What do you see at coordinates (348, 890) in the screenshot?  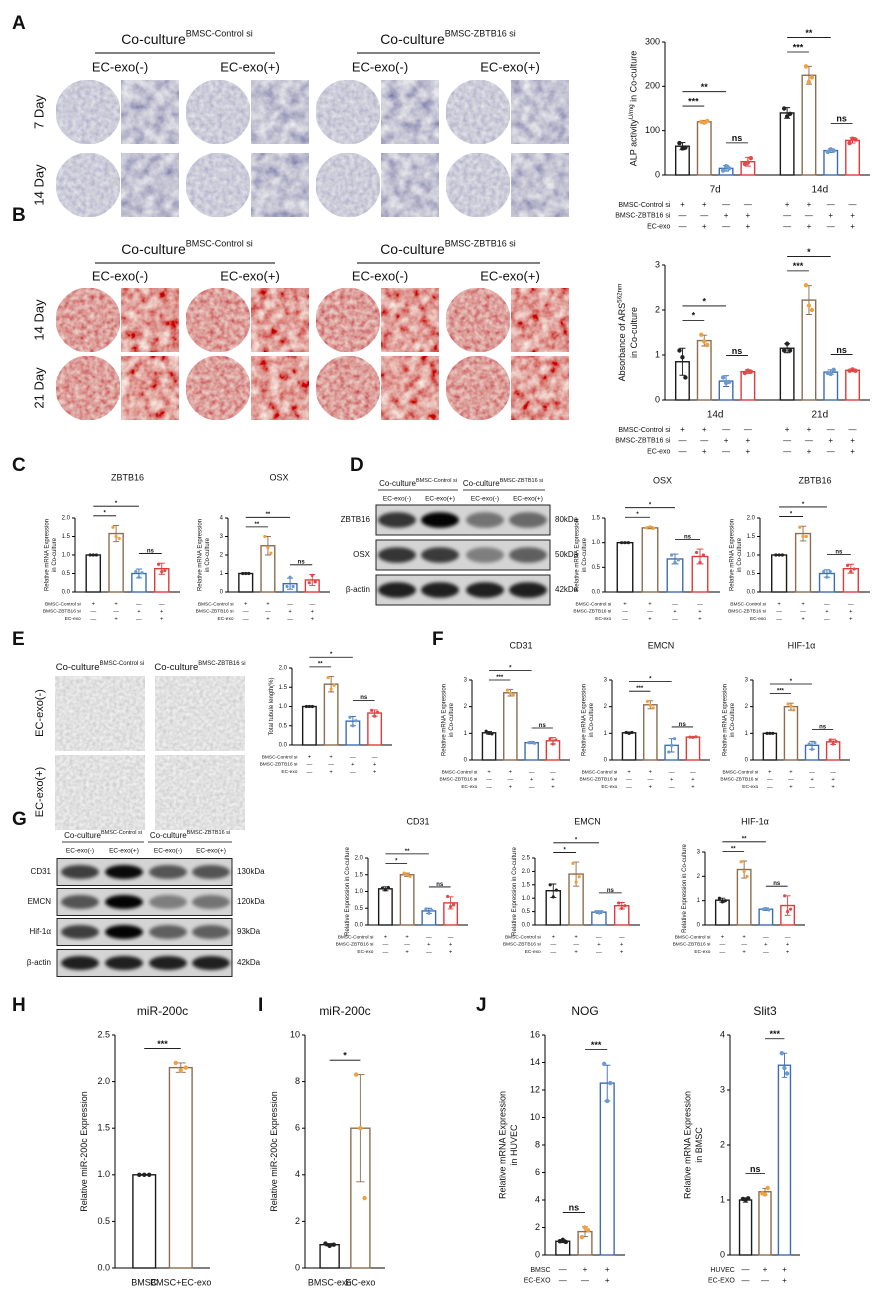 I see `y-axis-label: Relative Expression in Co-culture` at bounding box center [348, 890].